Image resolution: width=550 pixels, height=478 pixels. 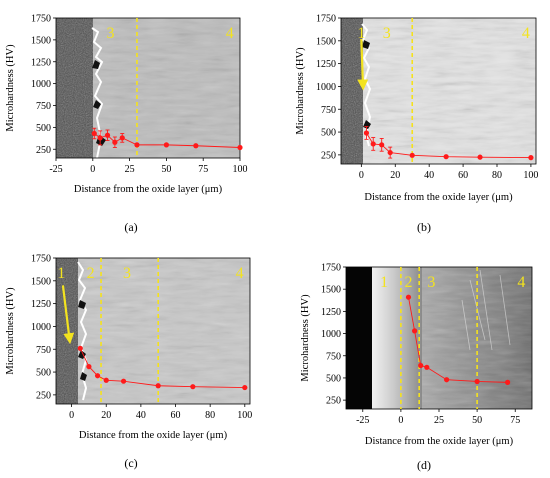 I want to click on x-tick-label: 50, so click(x=477, y=420).